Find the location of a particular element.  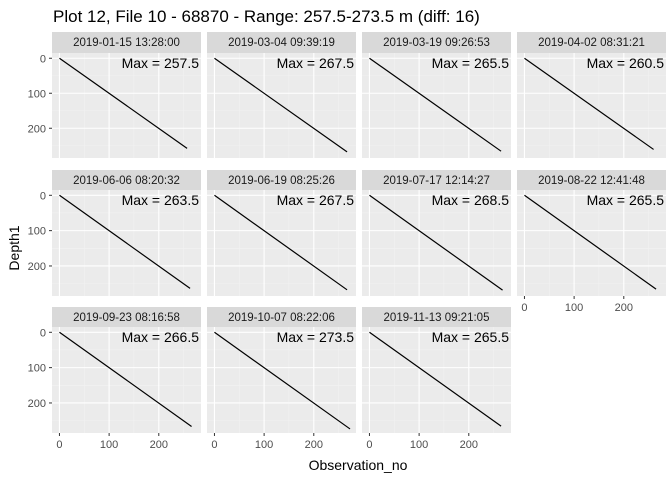

facet-panel: 2019-03-04 09:39:19 Max = 267.5 is located at coordinates (281, 95).